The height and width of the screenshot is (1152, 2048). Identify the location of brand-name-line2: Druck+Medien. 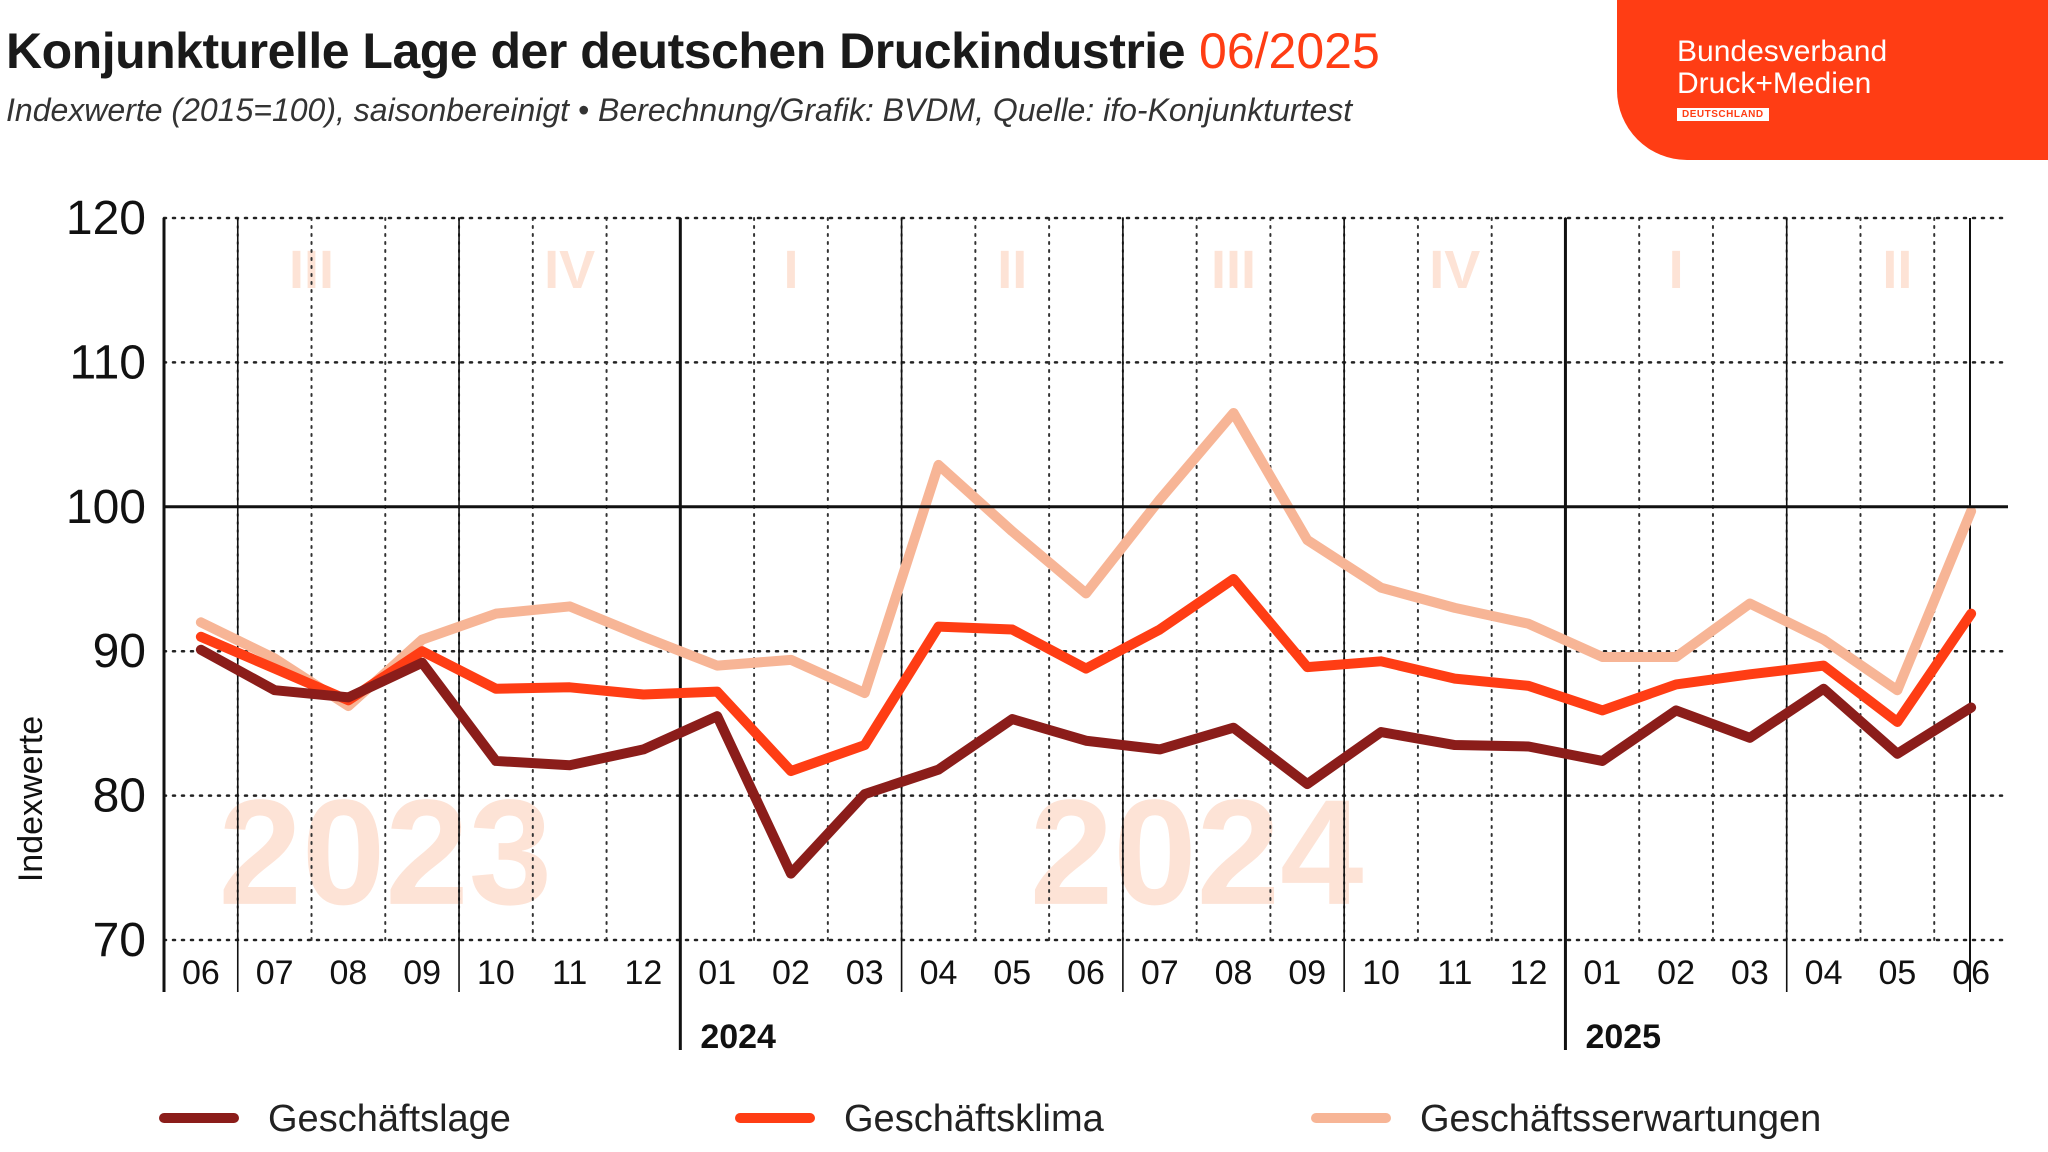
(1774, 83).